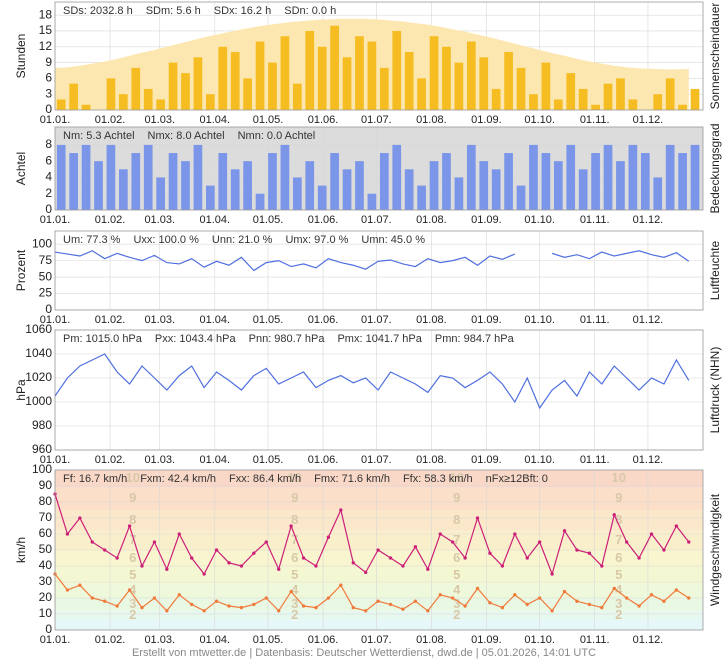 The width and height of the screenshot is (728, 660). Describe the element at coordinates (517, 479) in the screenshot. I see `stat-text: nFx≥12Bft: 0` at that location.